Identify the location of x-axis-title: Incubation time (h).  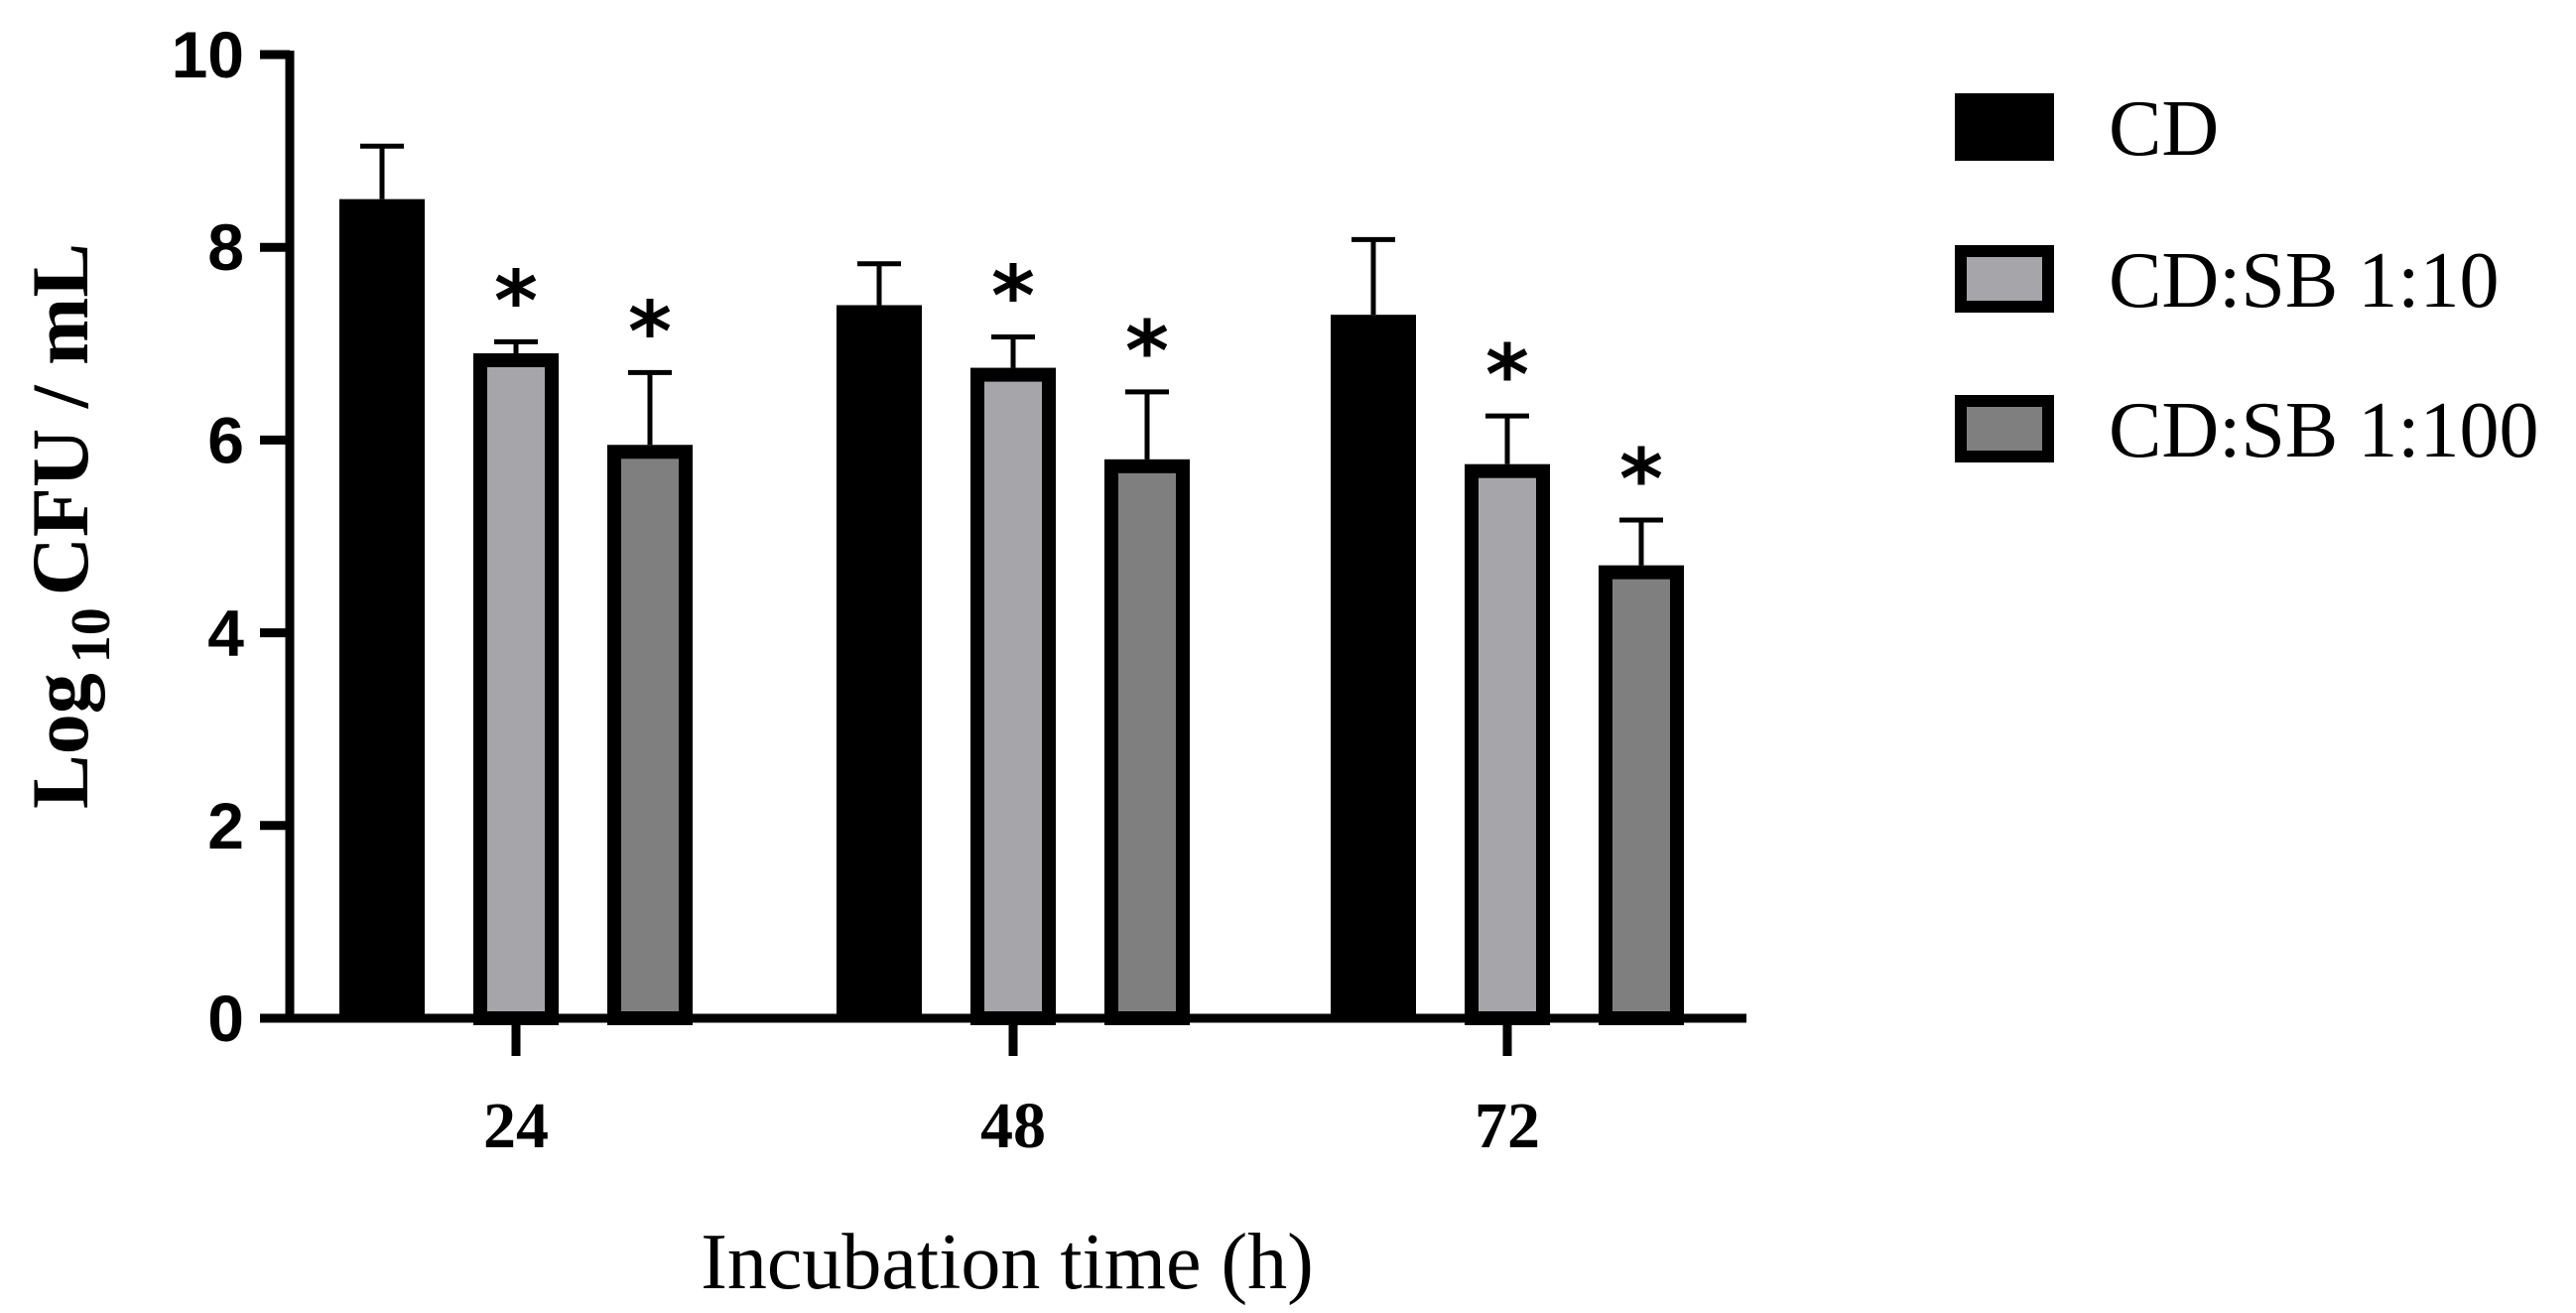
(1008, 1263).